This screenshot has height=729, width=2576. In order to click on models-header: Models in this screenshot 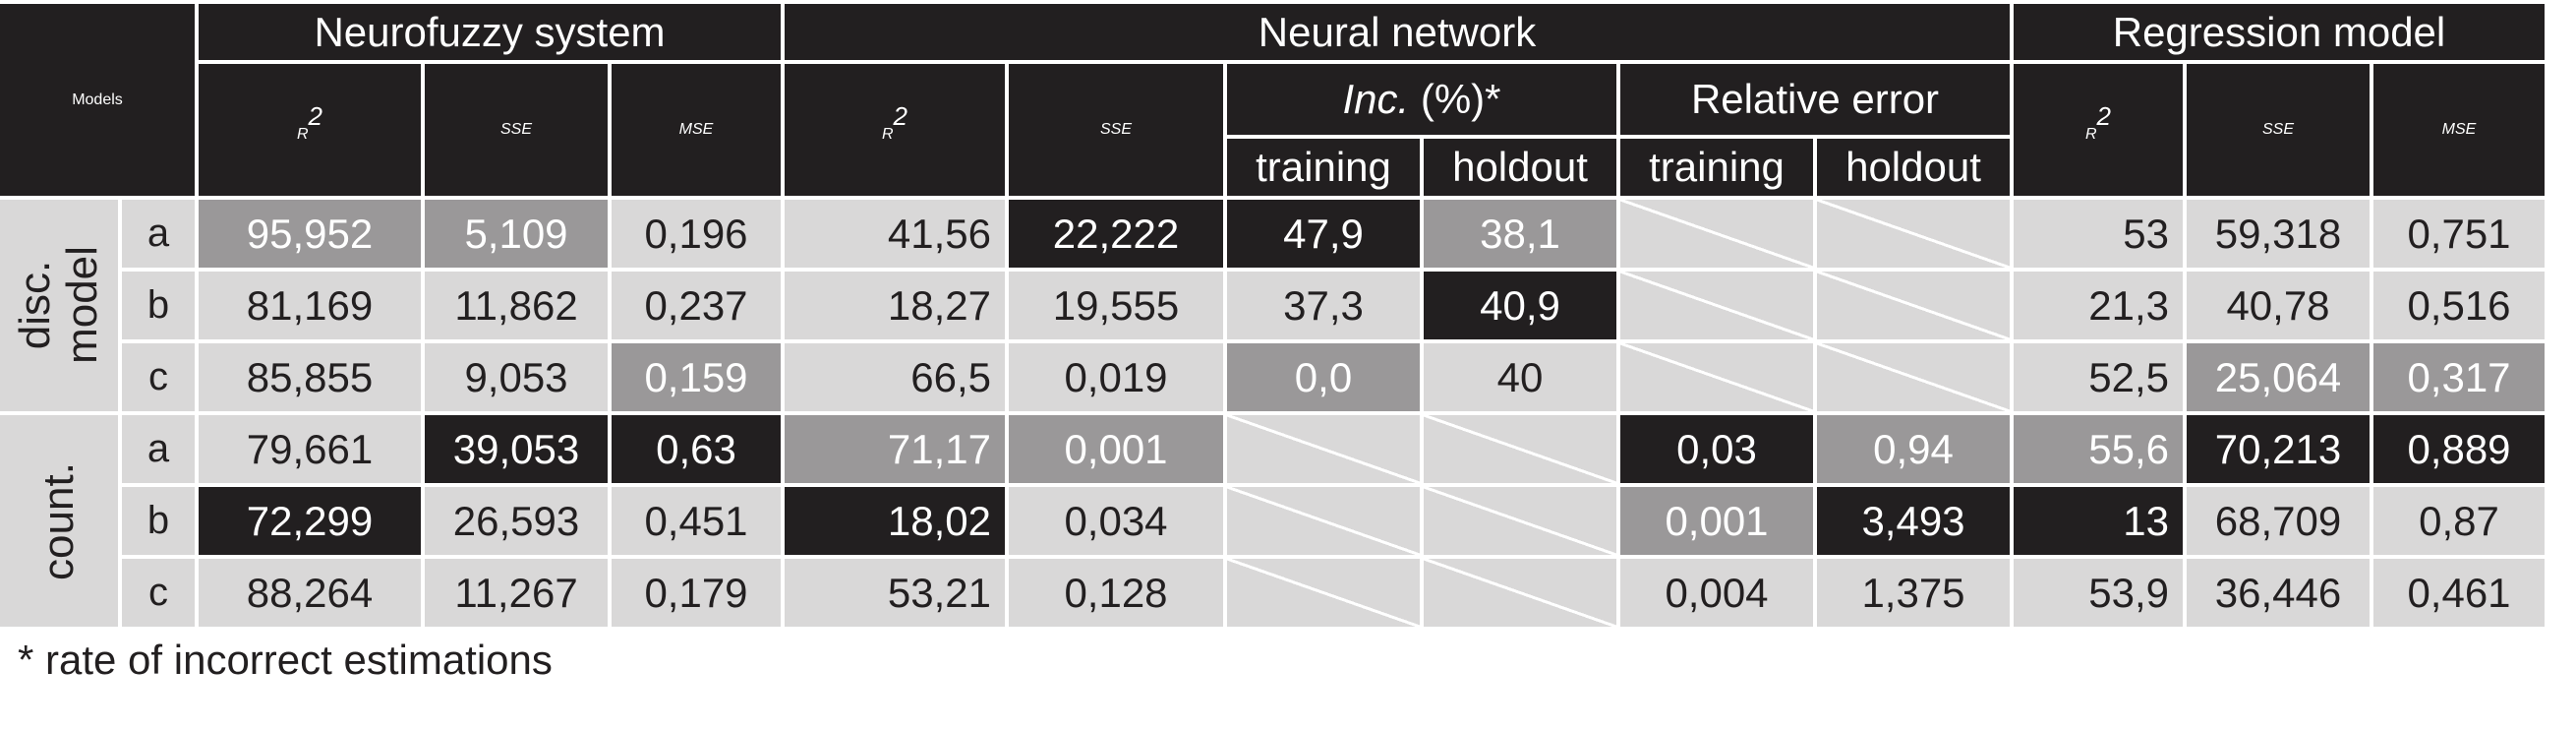, I will do `click(97, 100)`.